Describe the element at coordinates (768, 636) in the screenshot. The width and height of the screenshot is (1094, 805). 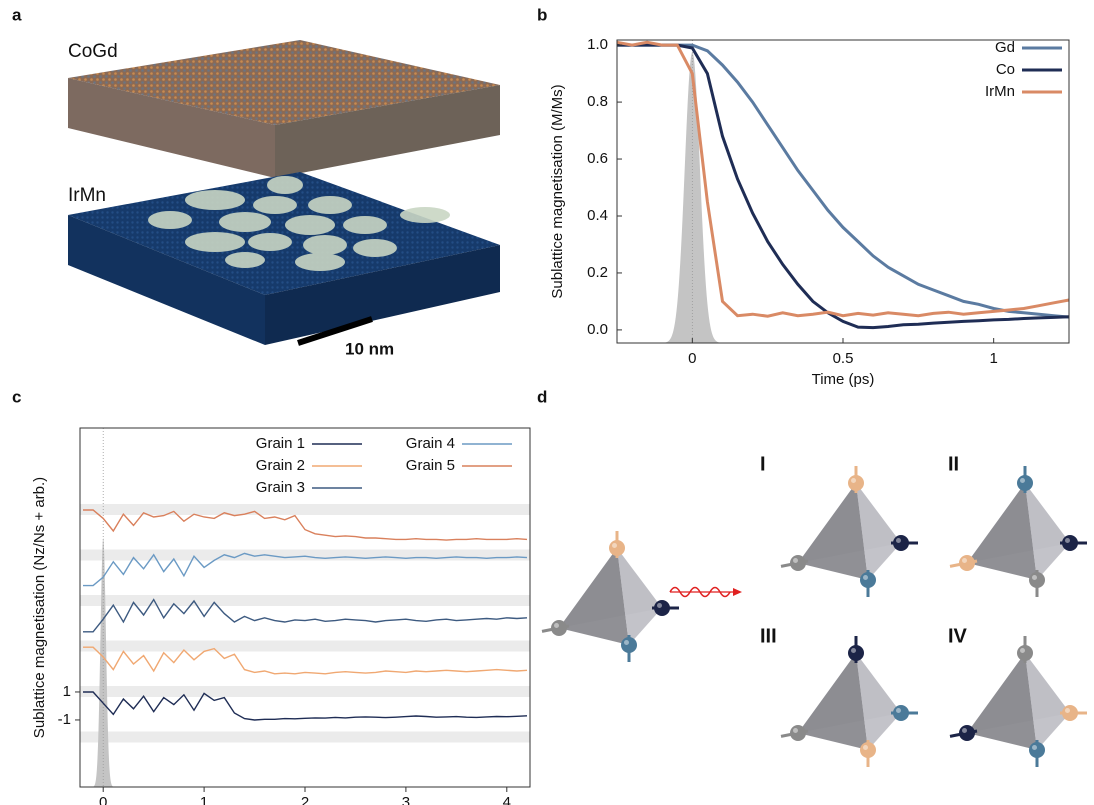
I see `state-label: III` at that location.